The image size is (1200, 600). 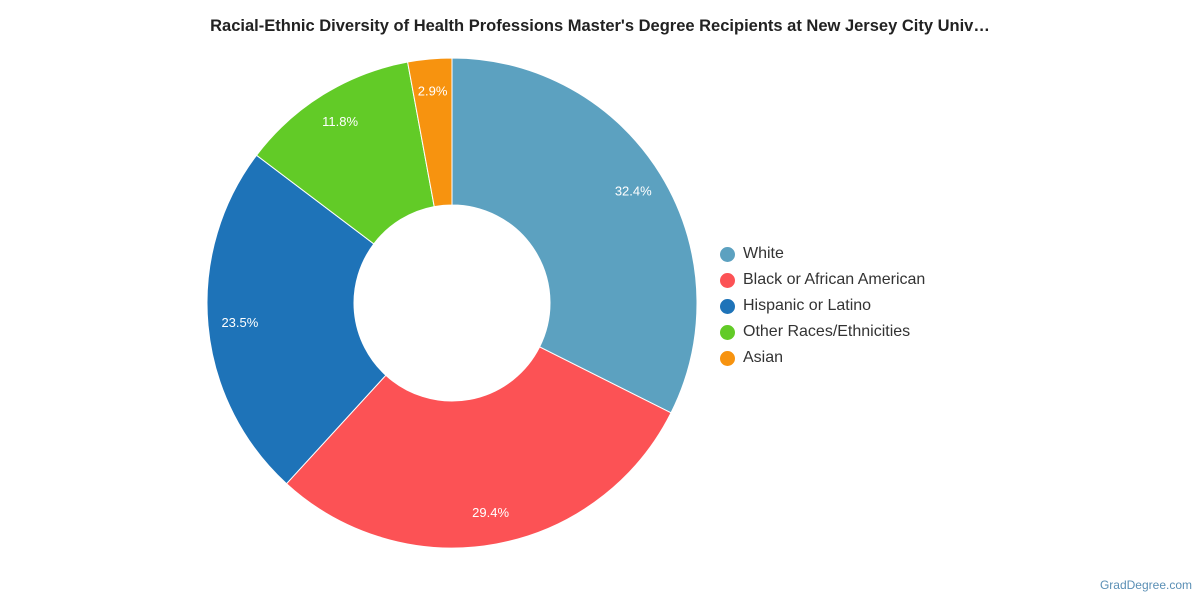 I want to click on slice-black-or-african-american, so click(x=478, y=447).